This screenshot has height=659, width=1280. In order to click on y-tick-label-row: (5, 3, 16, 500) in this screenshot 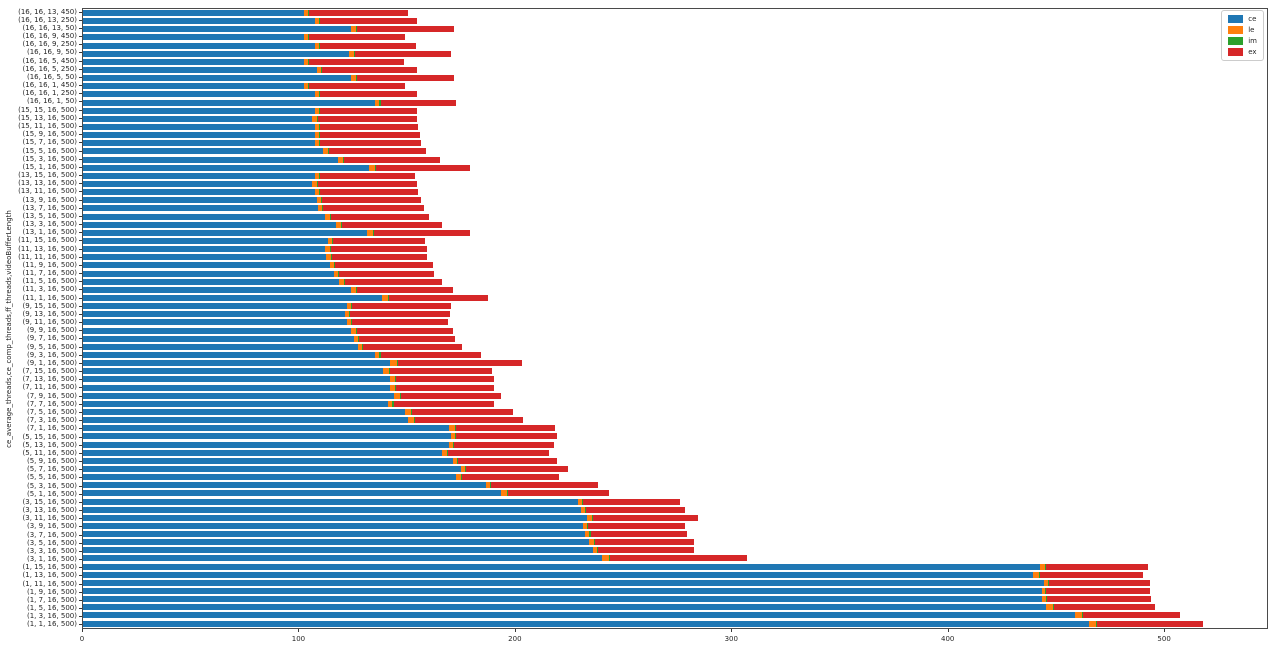, I will do `click(41, 486)`.